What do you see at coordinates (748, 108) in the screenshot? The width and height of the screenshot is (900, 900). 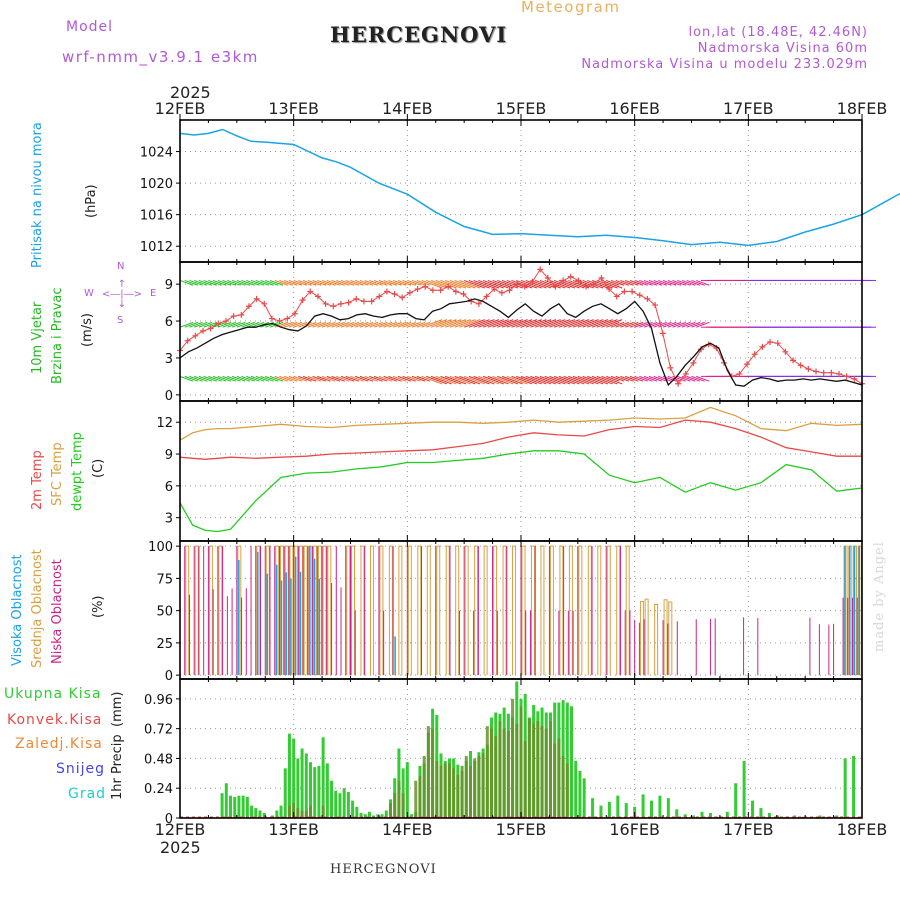 I see `top-date-label: 17FEB` at bounding box center [748, 108].